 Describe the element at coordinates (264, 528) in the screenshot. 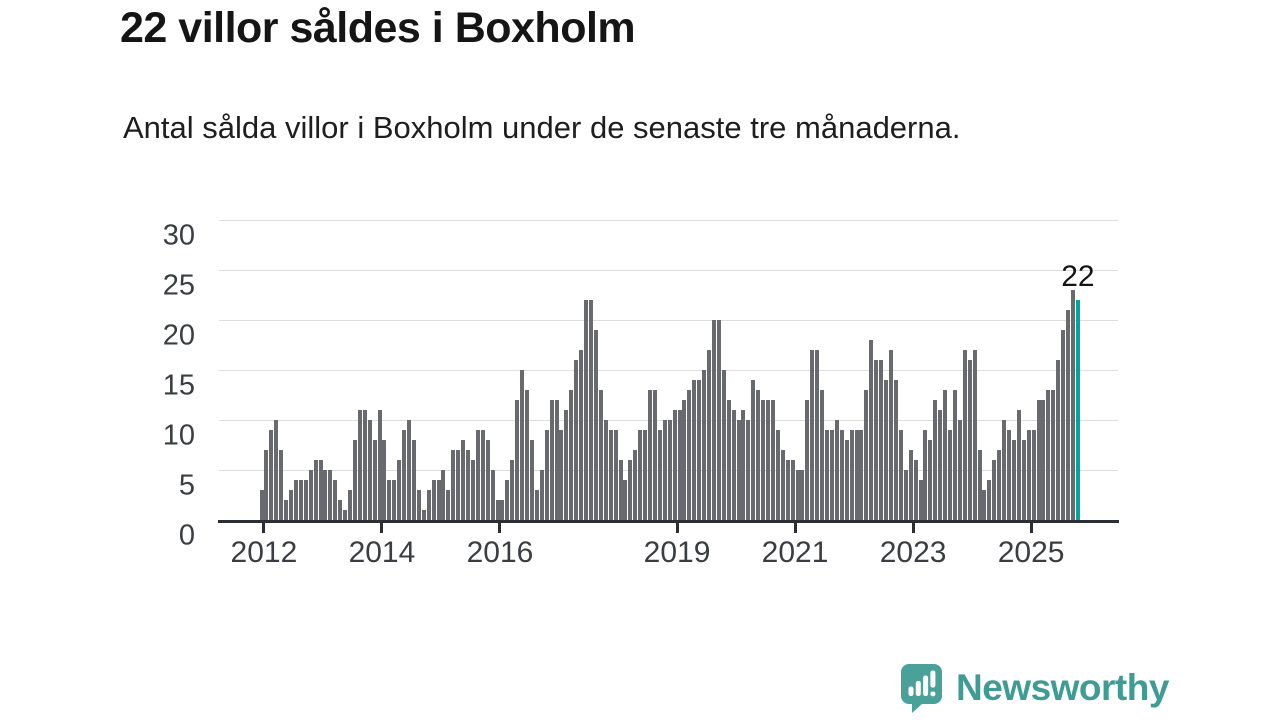

I see `x-axis-tick-2012` at that location.